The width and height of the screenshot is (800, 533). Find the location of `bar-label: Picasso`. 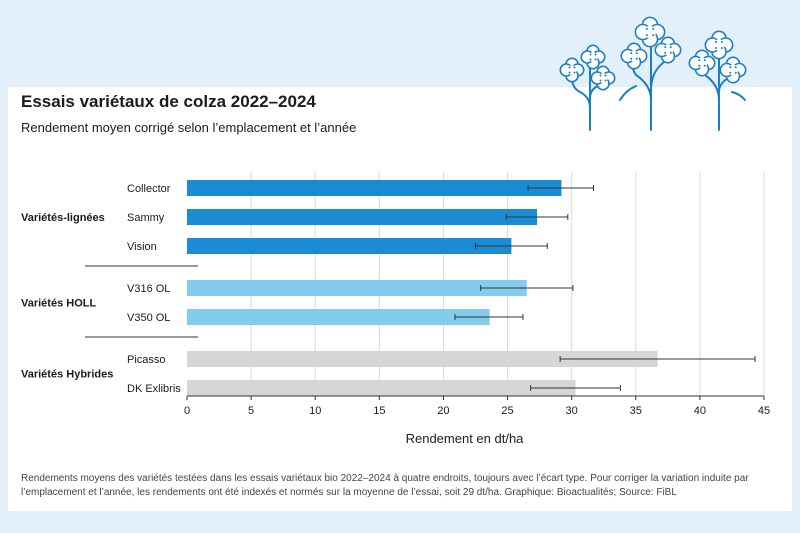

bar-label: Picasso is located at coordinates (146, 360).